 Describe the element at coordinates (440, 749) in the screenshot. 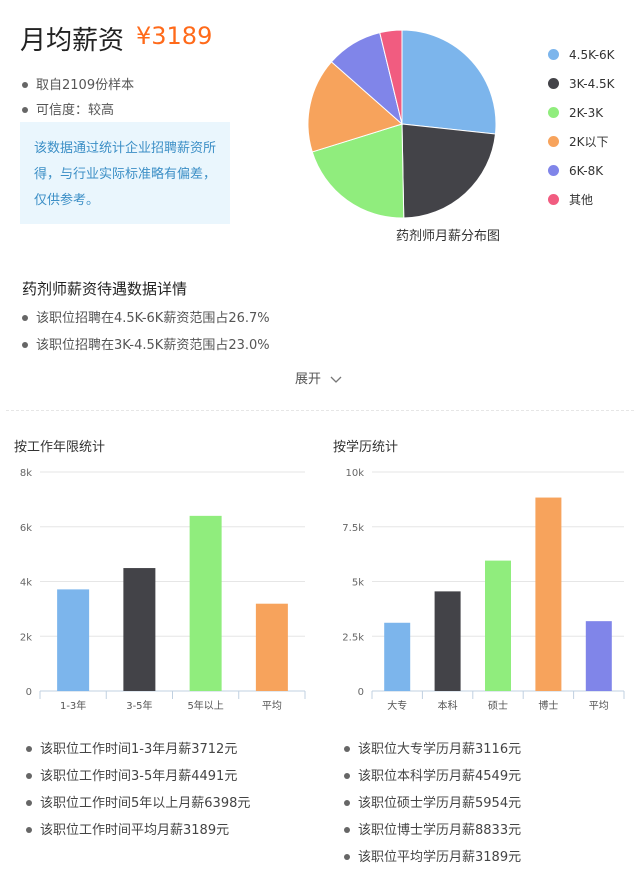

I see `stat-text: 该职位大专学历月薪3116元` at that location.